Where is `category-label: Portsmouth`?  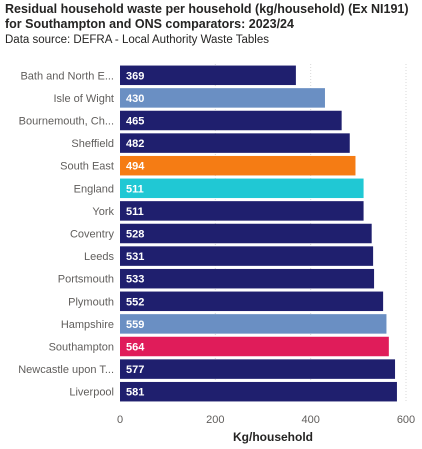
category-label: Portsmouth is located at coordinates (86, 280).